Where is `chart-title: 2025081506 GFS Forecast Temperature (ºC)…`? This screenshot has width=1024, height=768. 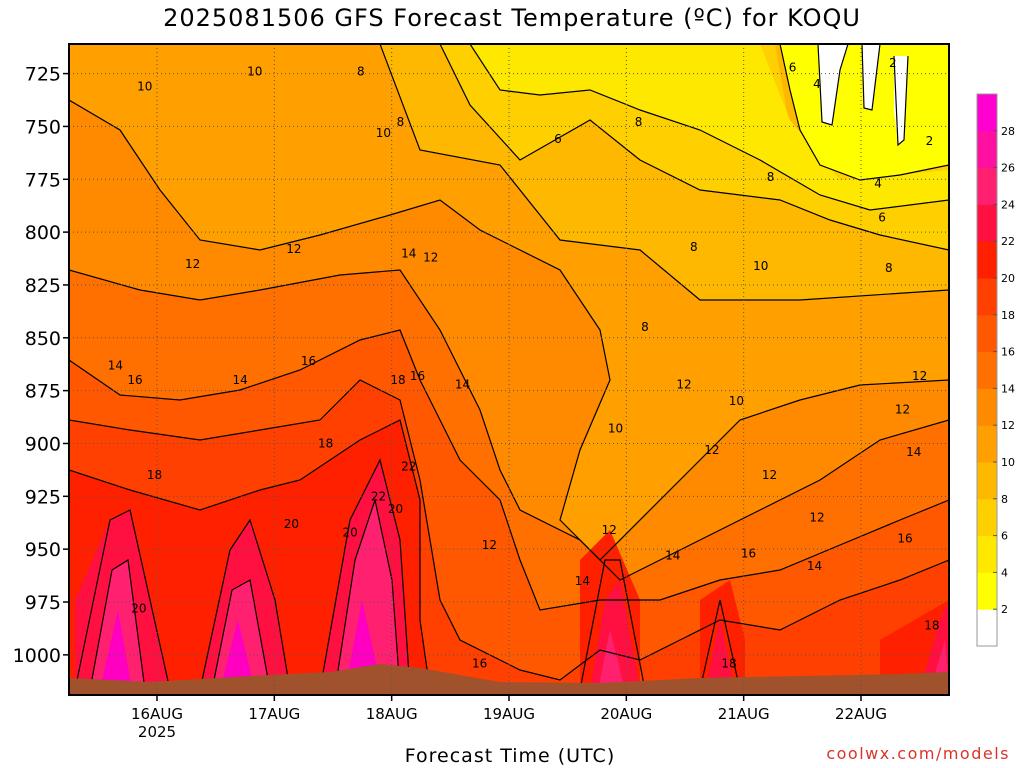 chart-title: 2025081506 GFS Forecast Temperature (ºC)… is located at coordinates (512, 18).